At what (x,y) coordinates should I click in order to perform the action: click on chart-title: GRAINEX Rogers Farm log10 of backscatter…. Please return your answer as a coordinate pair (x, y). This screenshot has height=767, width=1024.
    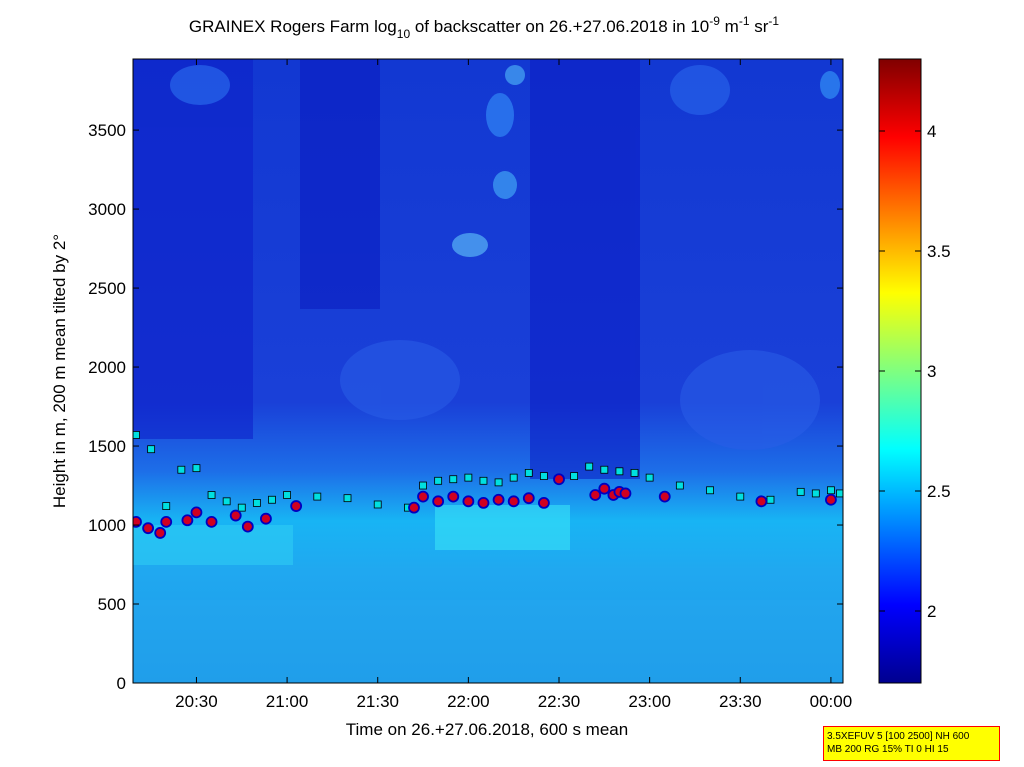
    Looking at the image, I should click on (484, 27).